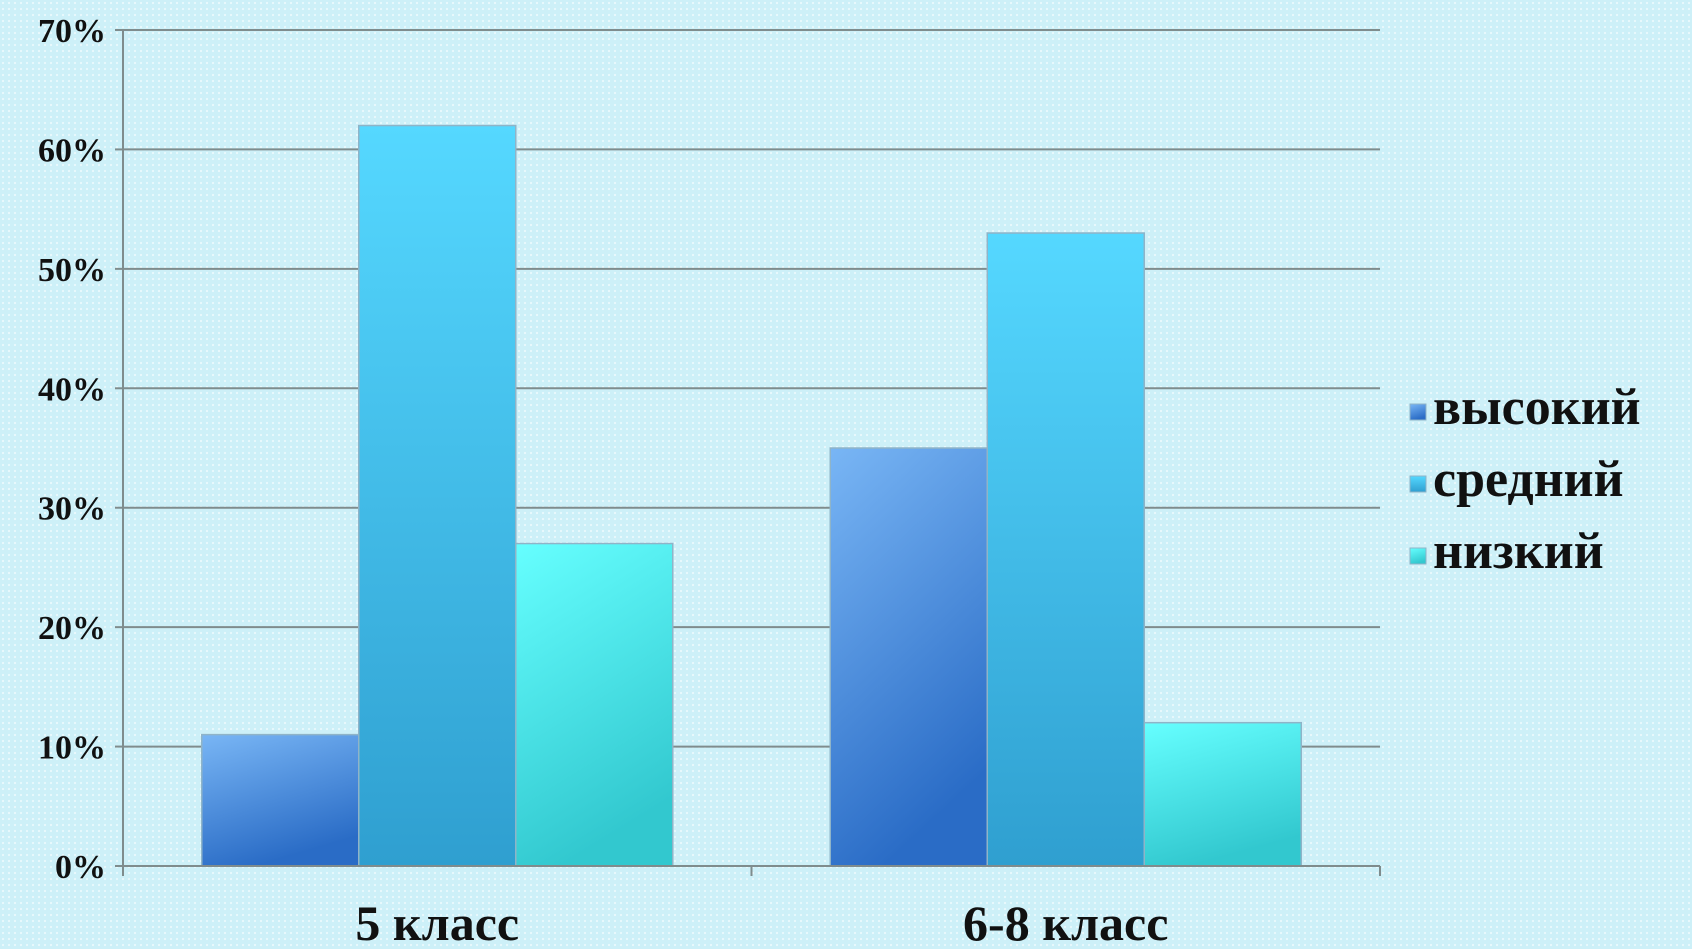 The width and height of the screenshot is (1692, 949). Describe the element at coordinates (80, 867) in the screenshot. I see `y-tick-label: 0%` at that location.